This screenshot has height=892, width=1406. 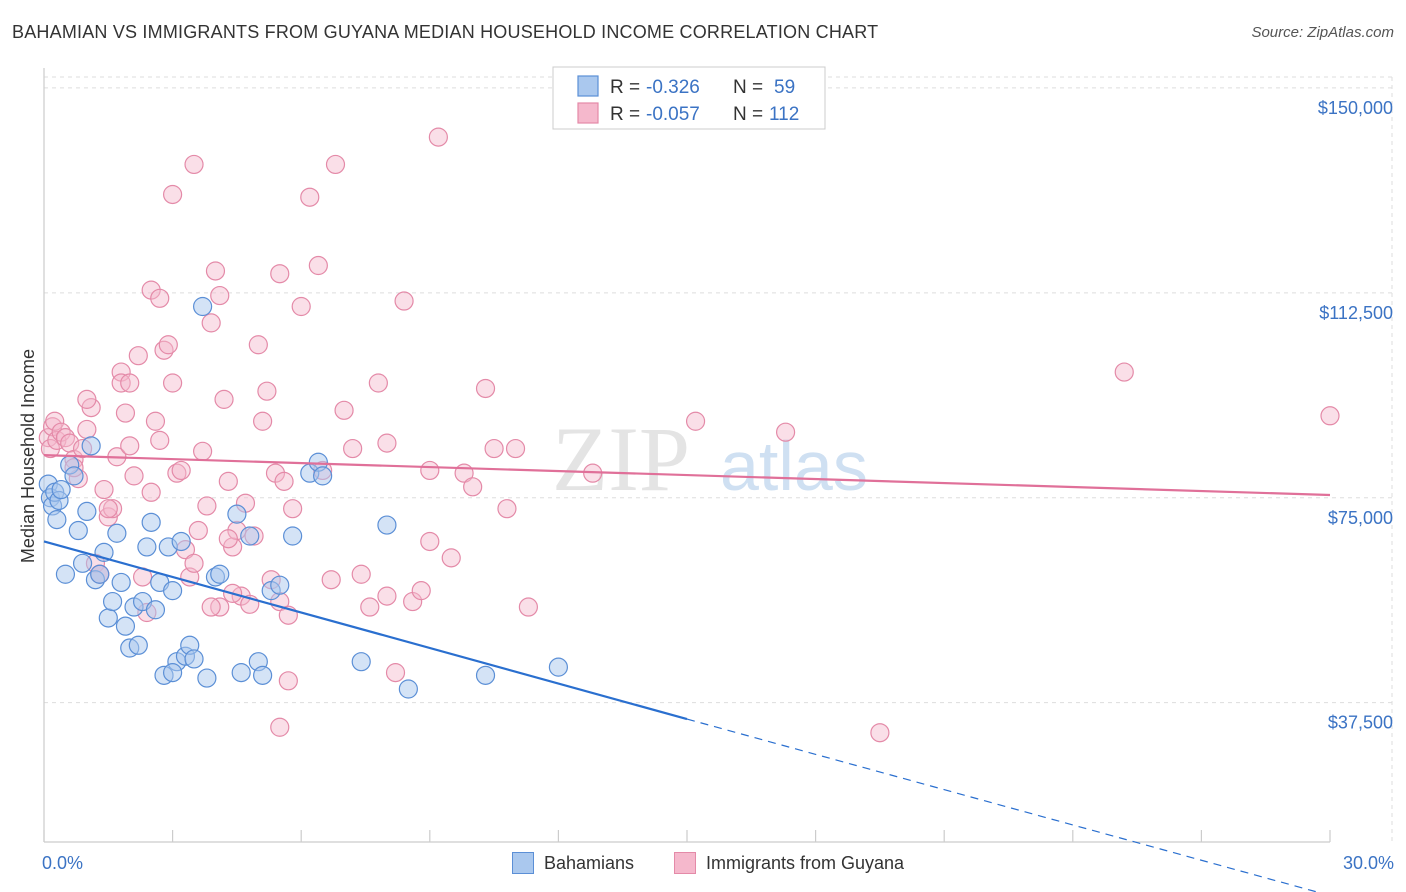 I want to click on trend-line-bahamians, so click(x=365, y=630).